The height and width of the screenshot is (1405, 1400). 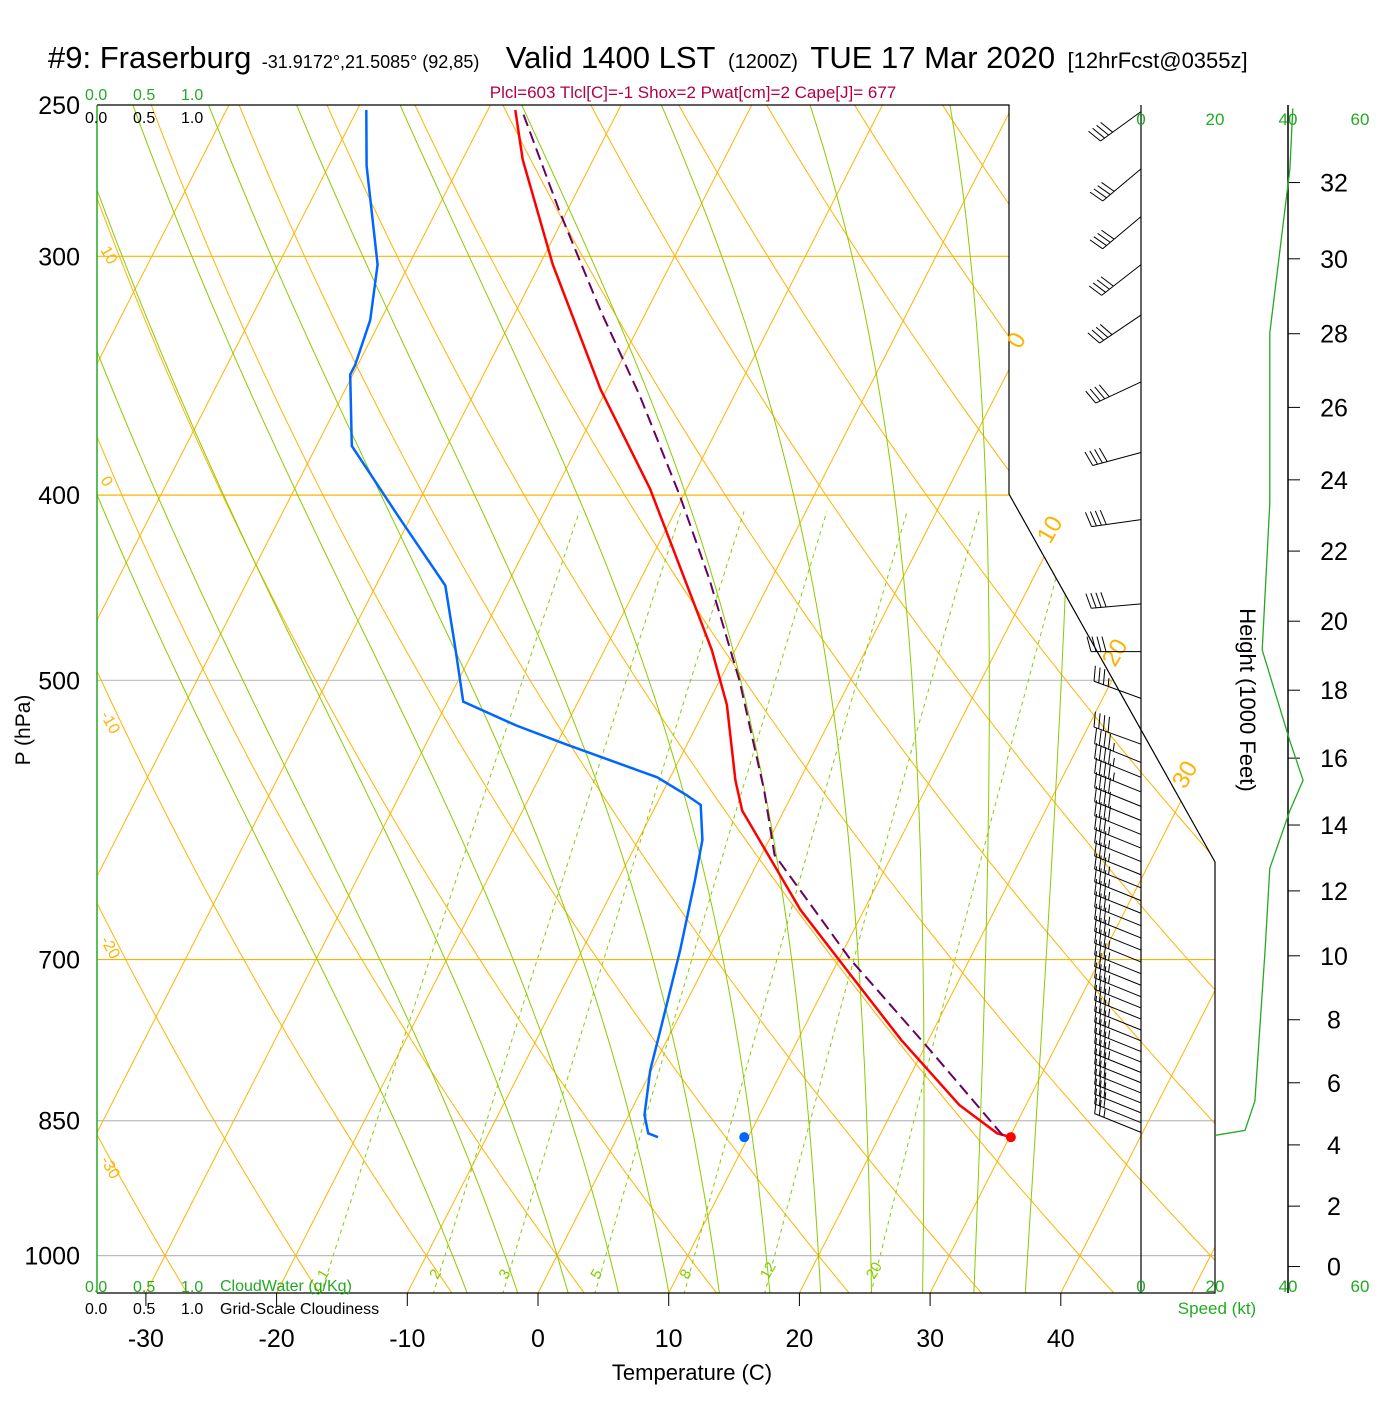 I want to click on speed-tick: 0, so click(x=1140, y=1286).